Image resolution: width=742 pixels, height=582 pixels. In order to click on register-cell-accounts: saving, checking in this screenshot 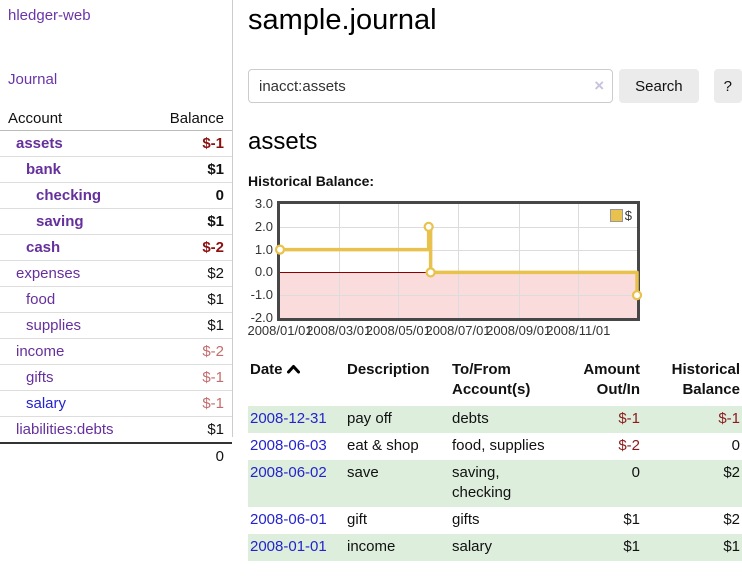, I will do `click(506, 483)`.